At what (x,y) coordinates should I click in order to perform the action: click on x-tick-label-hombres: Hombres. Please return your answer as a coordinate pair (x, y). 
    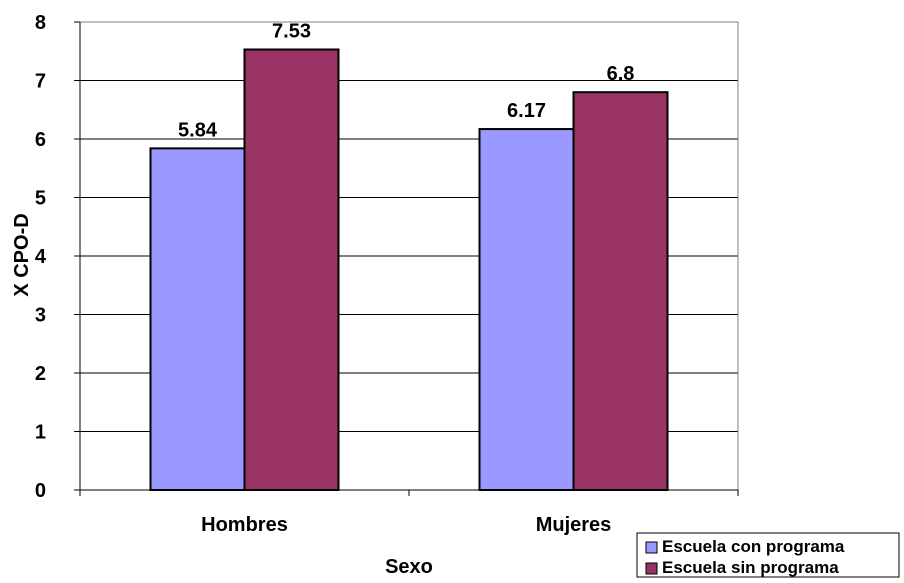
    Looking at the image, I should click on (244, 525).